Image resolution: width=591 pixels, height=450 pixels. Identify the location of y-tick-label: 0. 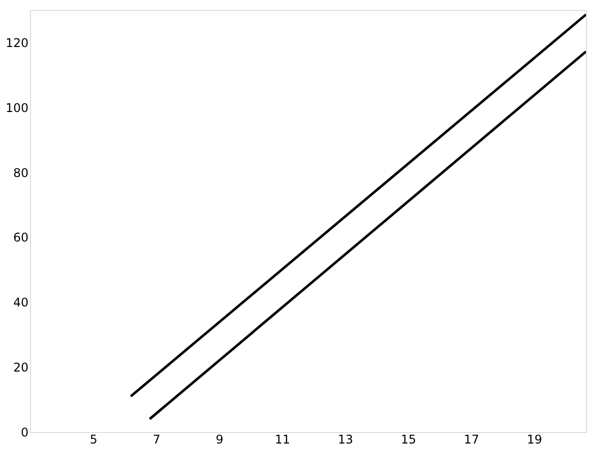
(24, 433).